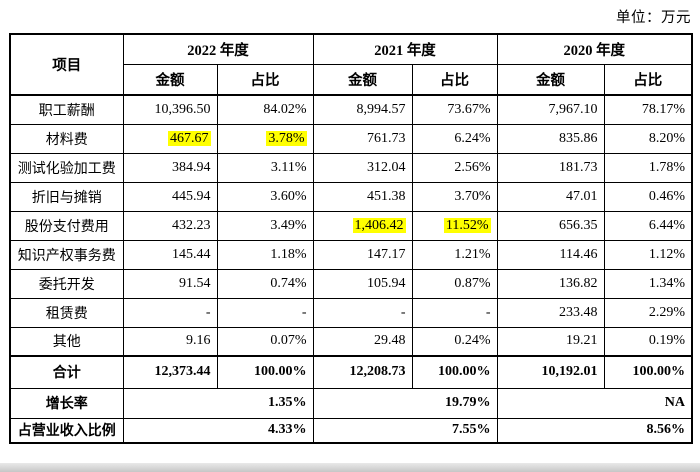 This screenshot has width=700, height=472. I want to click on row-label: 委托开发, so click(66, 283).